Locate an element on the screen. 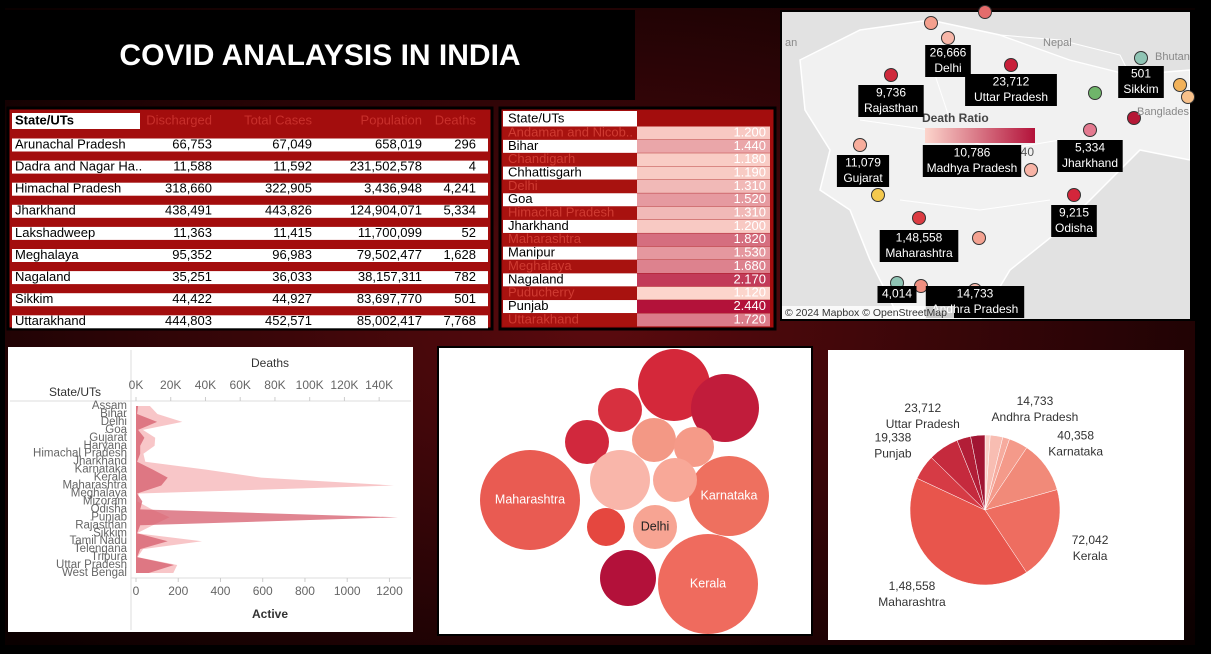 This screenshot has width=1211, height=654. y-tick-label: Gujarat is located at coordinates (108, 438).